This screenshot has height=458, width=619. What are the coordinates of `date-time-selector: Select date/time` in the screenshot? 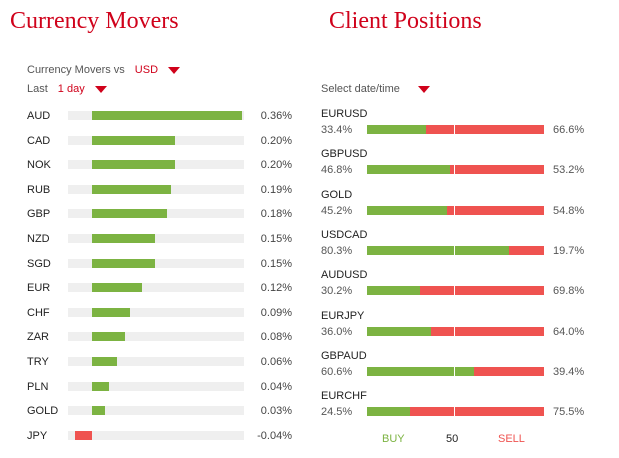 It's located at (375, 89).